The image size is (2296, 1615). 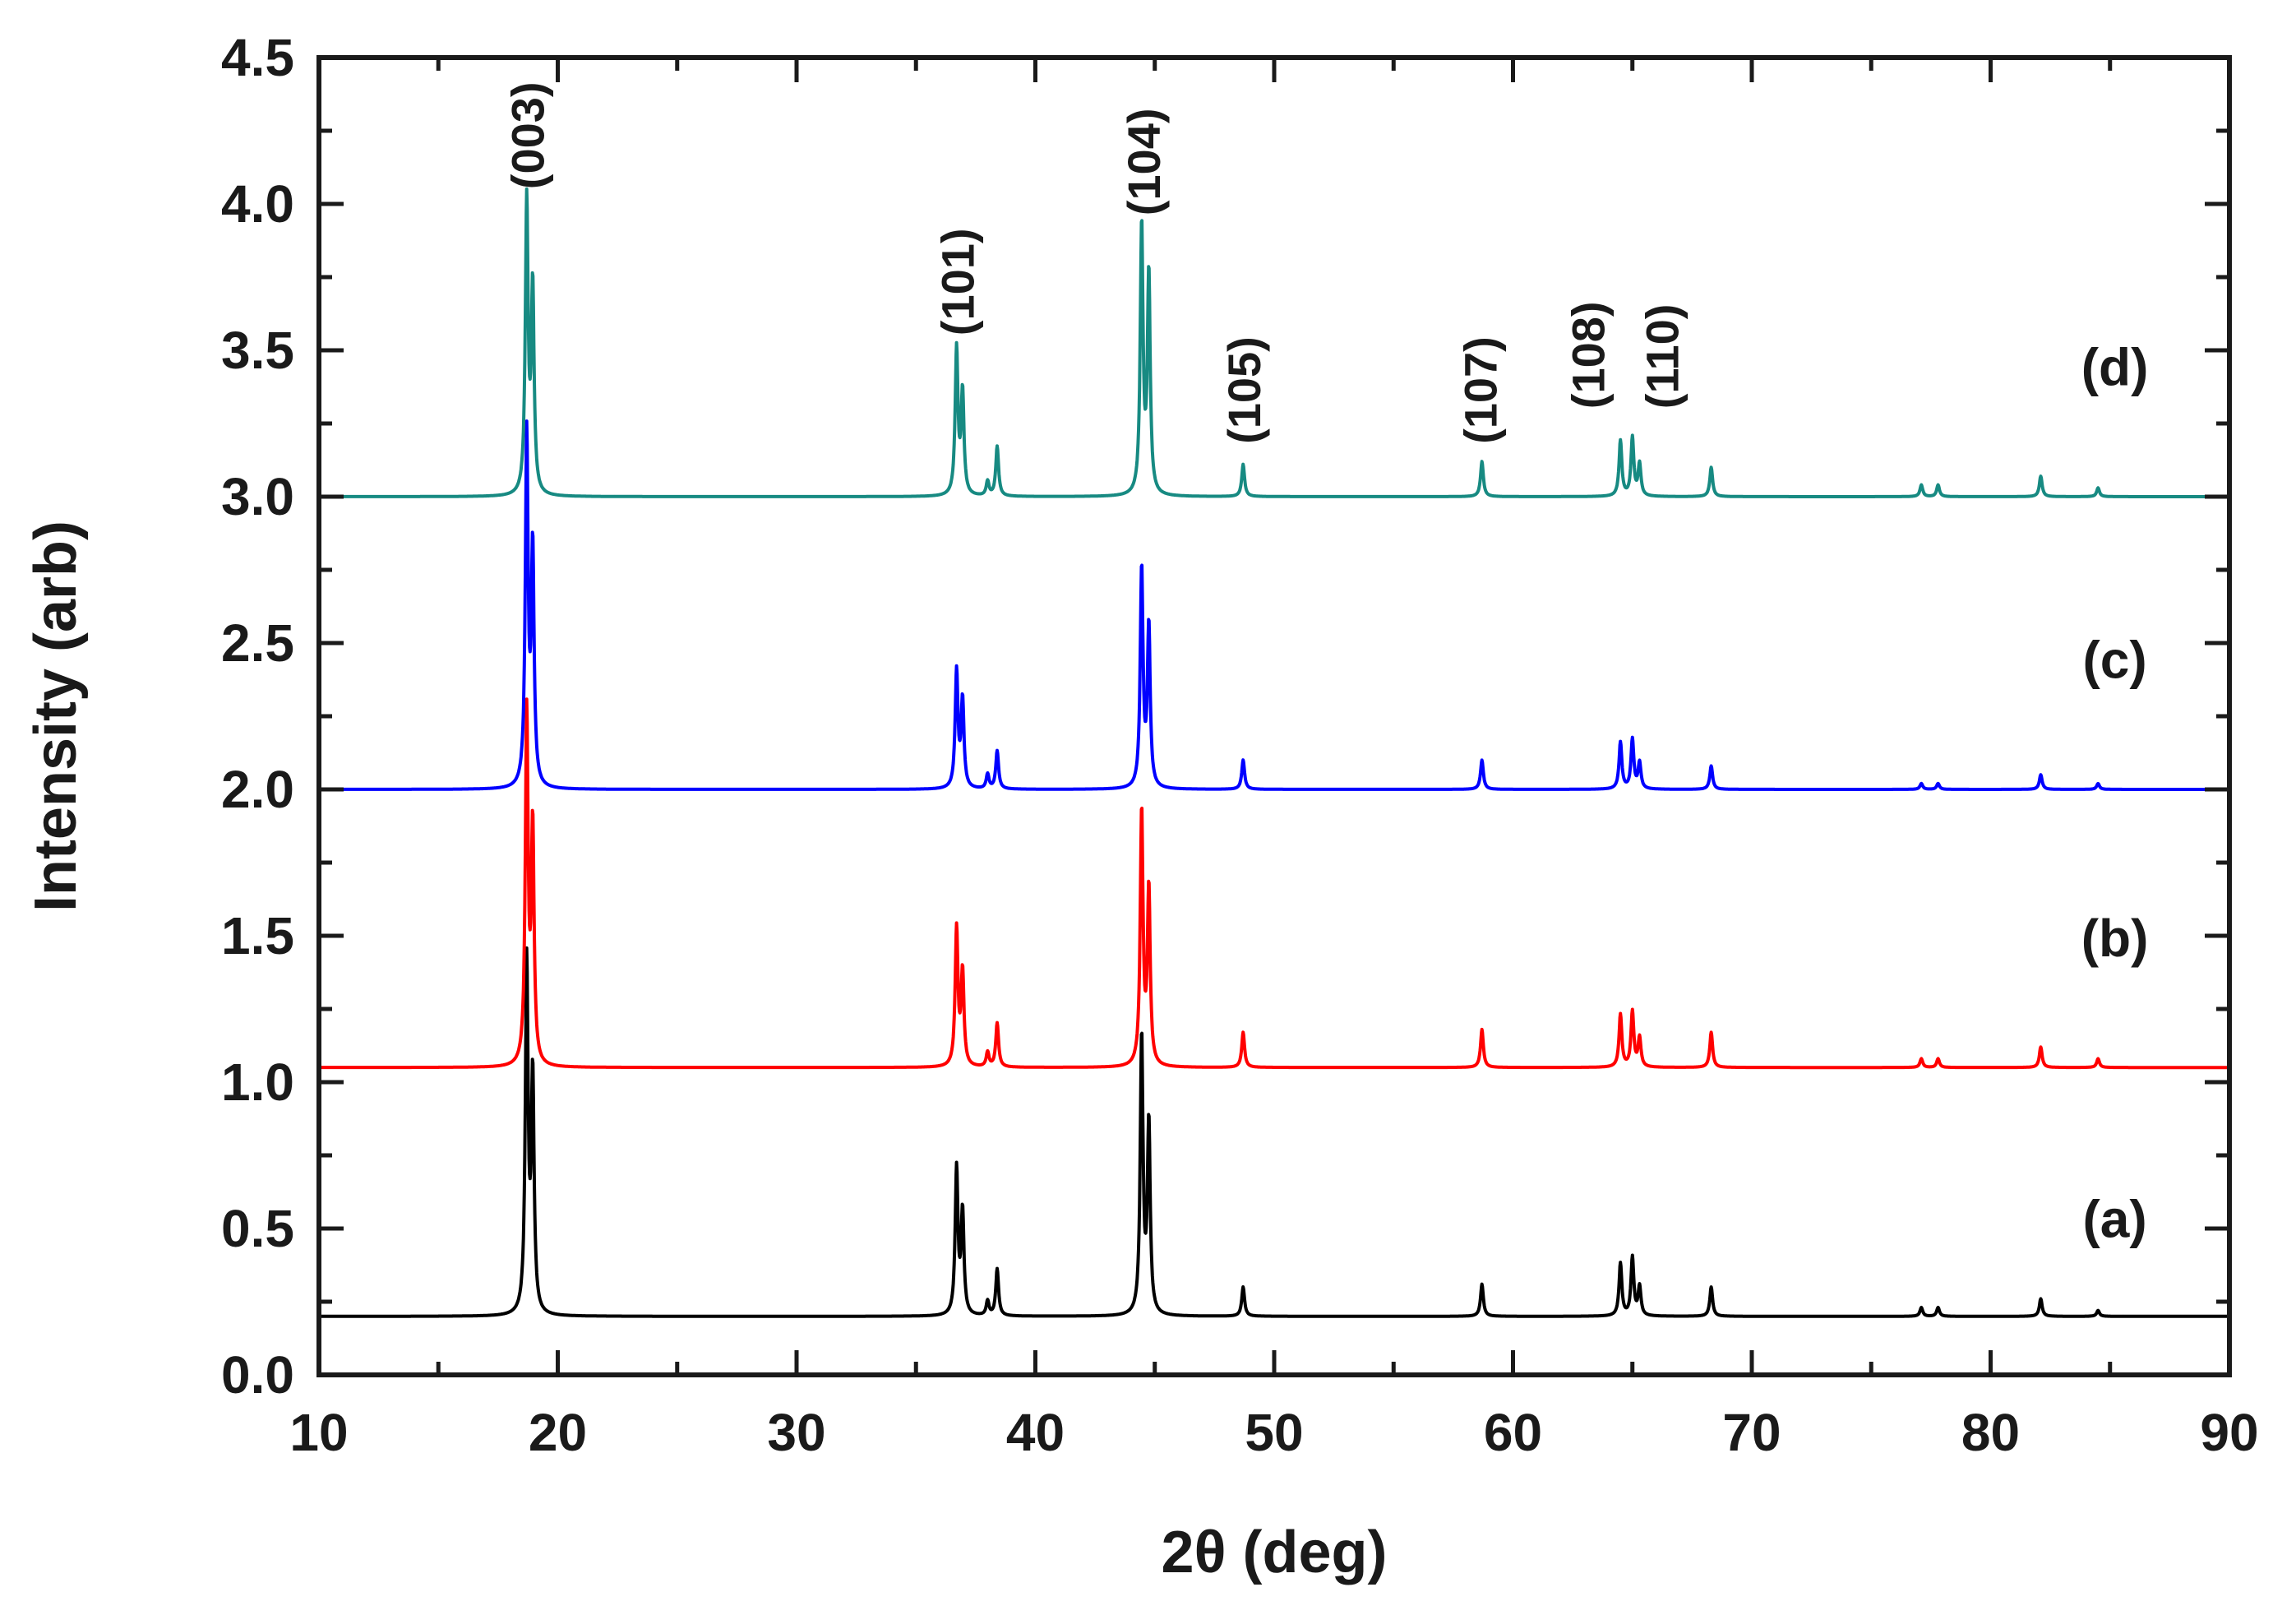 I want to click on series-label: (a), so click(x=2114, y=1219).